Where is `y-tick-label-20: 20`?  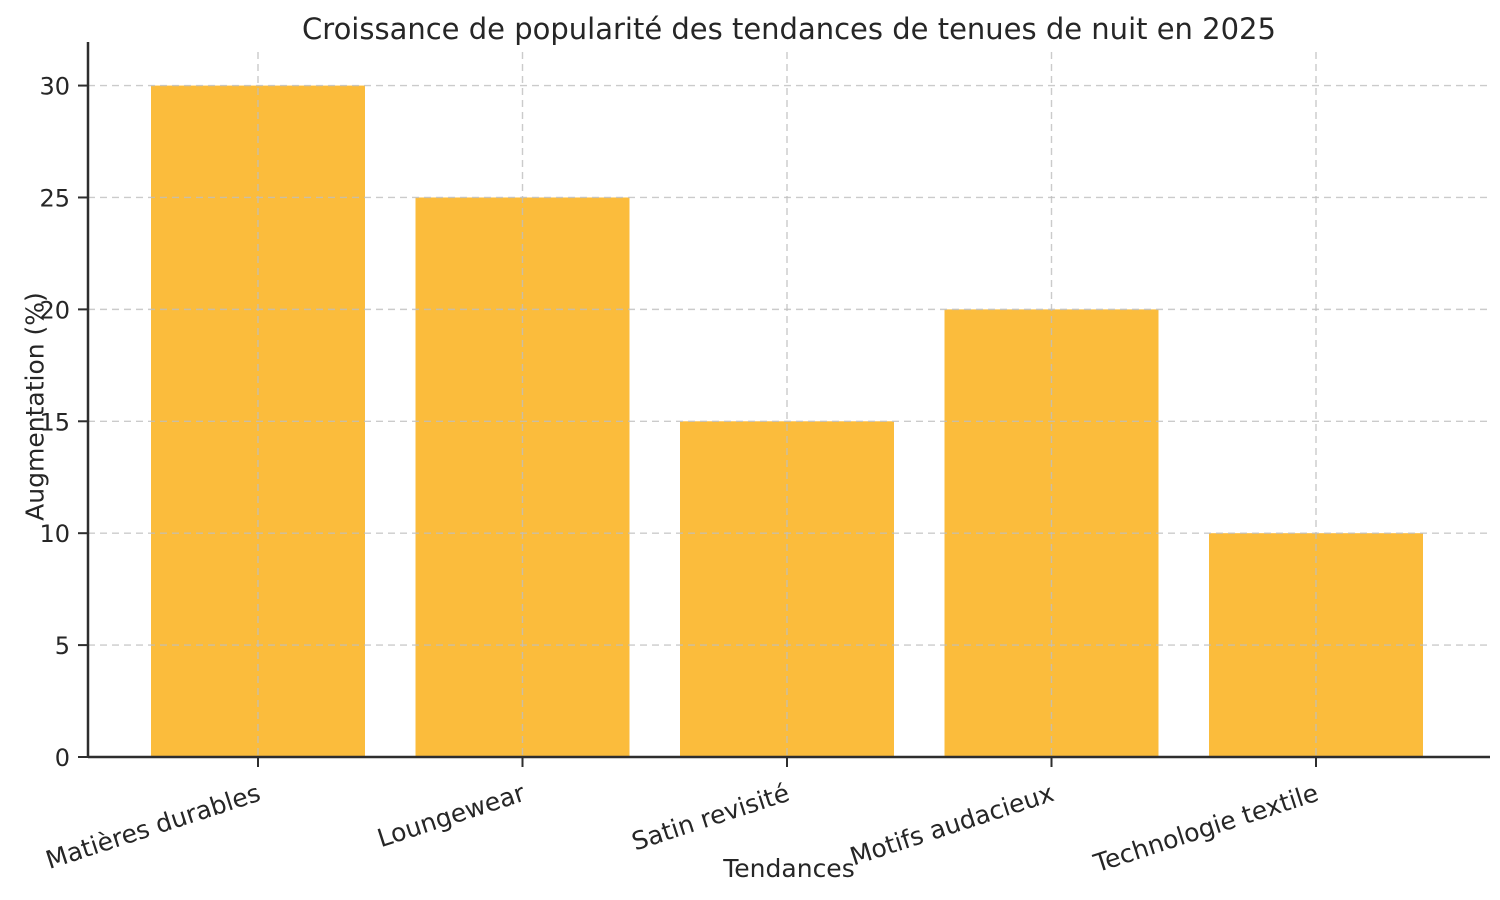 y-tick-label-20: 20 is located at coordinates (54, 310).